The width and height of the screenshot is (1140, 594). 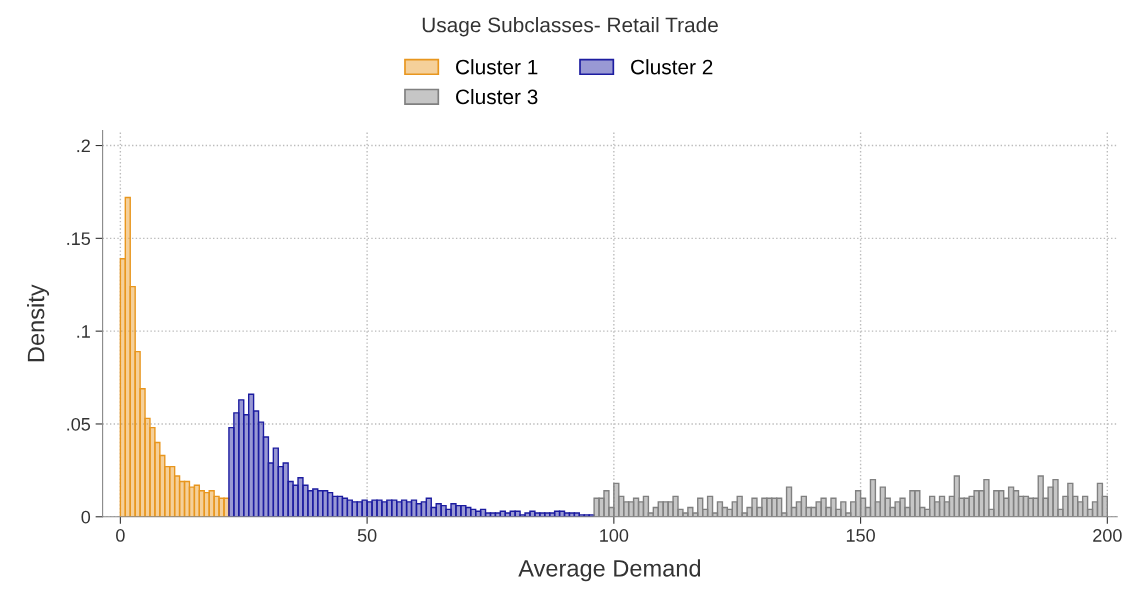 What do you see at coordinates (367, 535) in the screenshot?
I see `x-tick-label: 50` at bounding box center [367, 535].